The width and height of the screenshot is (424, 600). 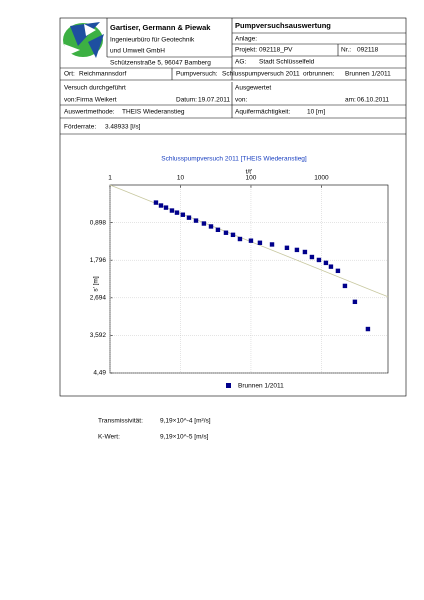 What do you see at coordinates (181, 178) in the screenshot?
I see `x-tick-label: 10` at bounding box center [181, 178].